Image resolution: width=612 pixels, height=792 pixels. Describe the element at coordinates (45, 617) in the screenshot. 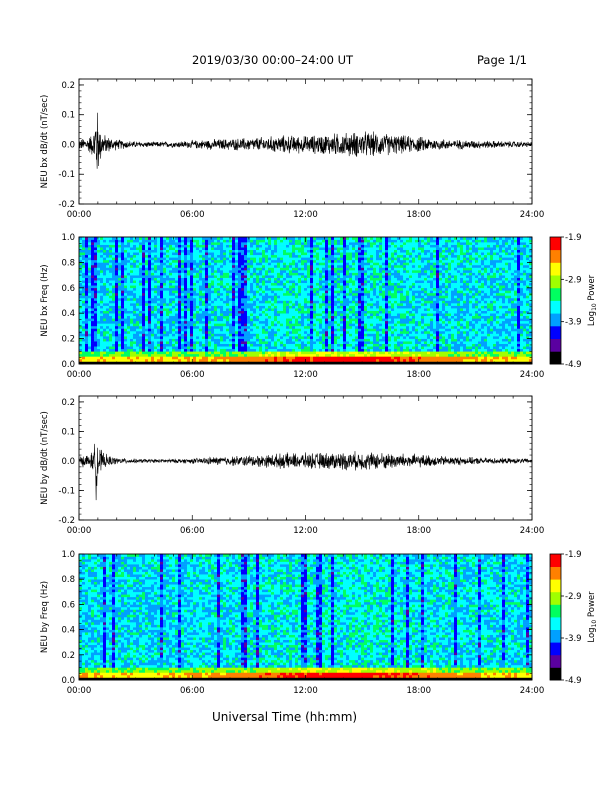

I see `y-axis-label: NEU by Freq (Hz)` at that location.